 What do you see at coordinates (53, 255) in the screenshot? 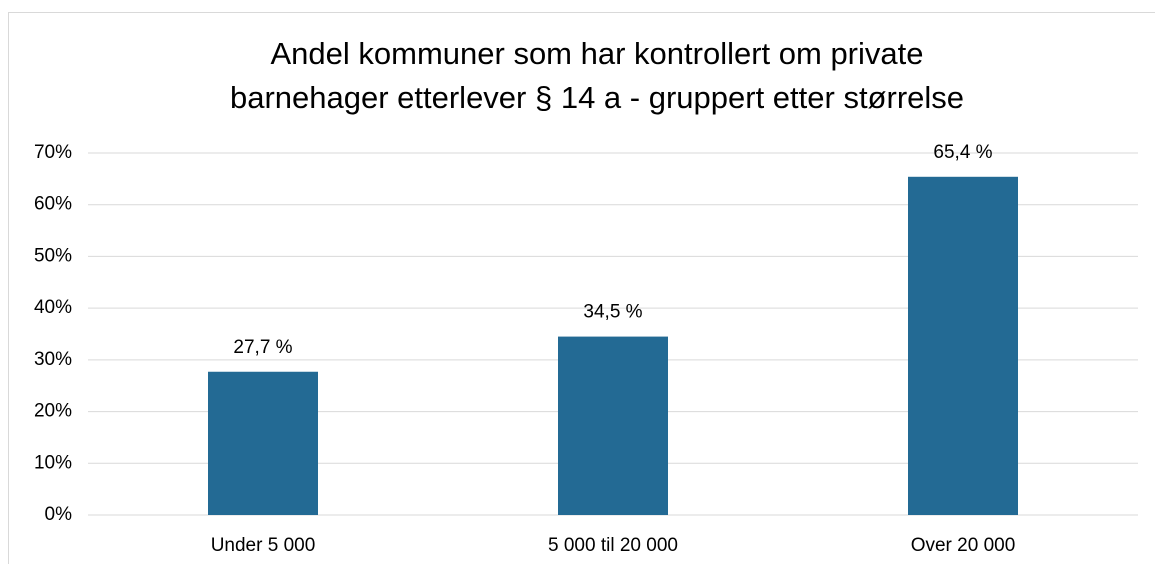
I see `y-tick-label: 50%` at bounding box center [53, 255].